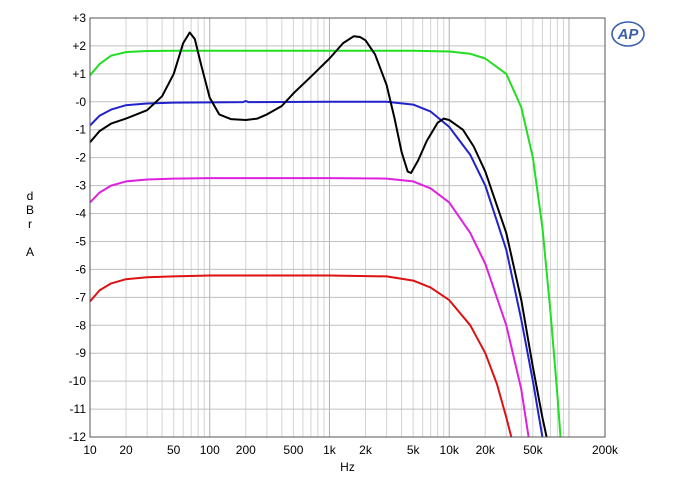 This screenshot has height=492, width=693. I want to click on y-tick-label: -11, so click(78, 409).